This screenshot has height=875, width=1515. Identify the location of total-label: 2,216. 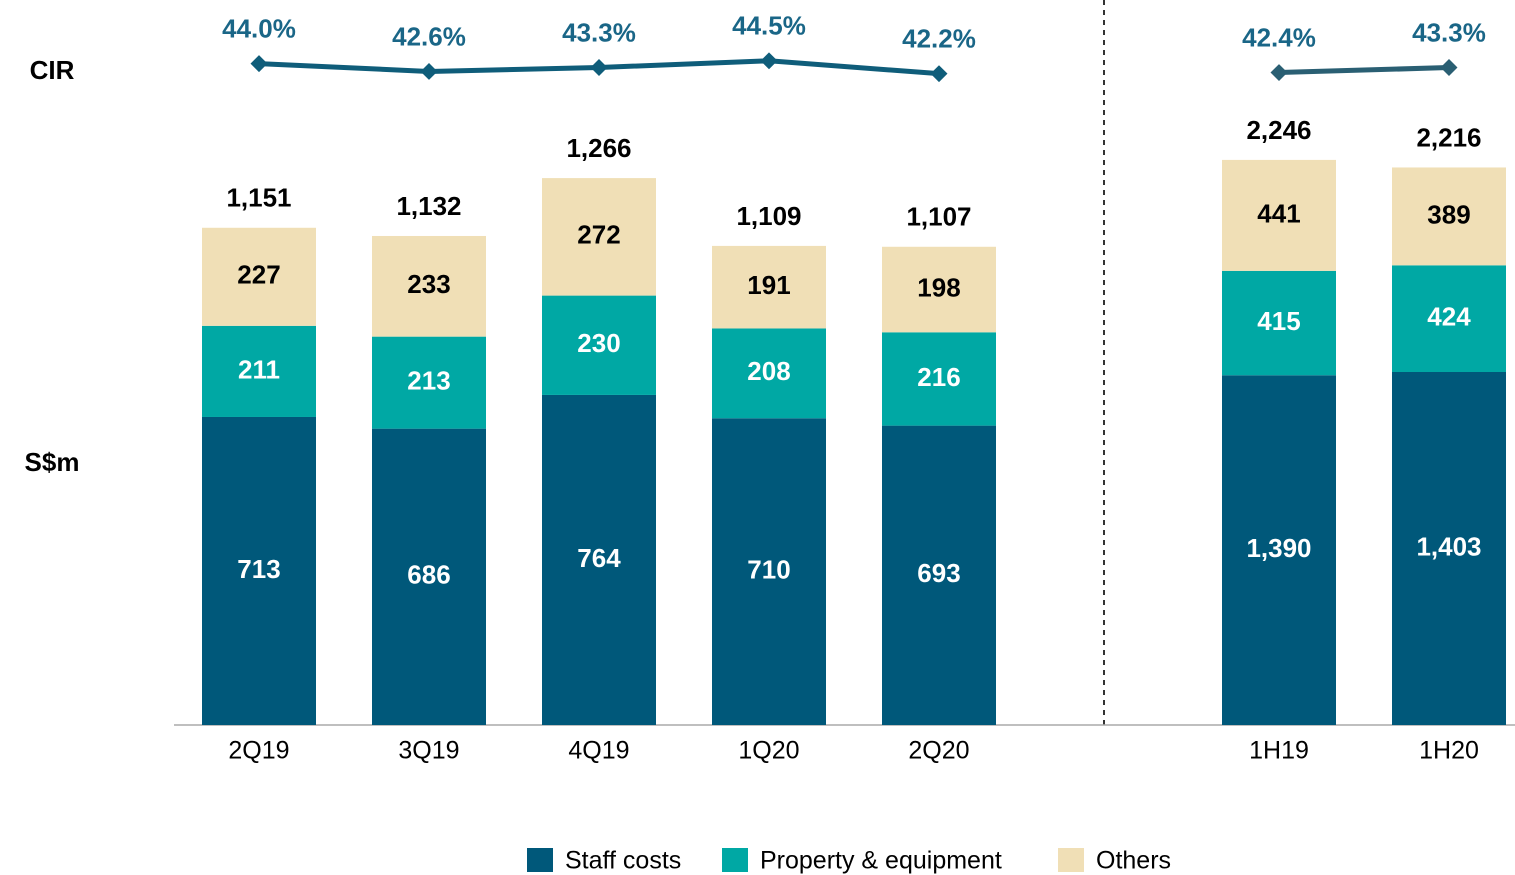
(1448, 137).